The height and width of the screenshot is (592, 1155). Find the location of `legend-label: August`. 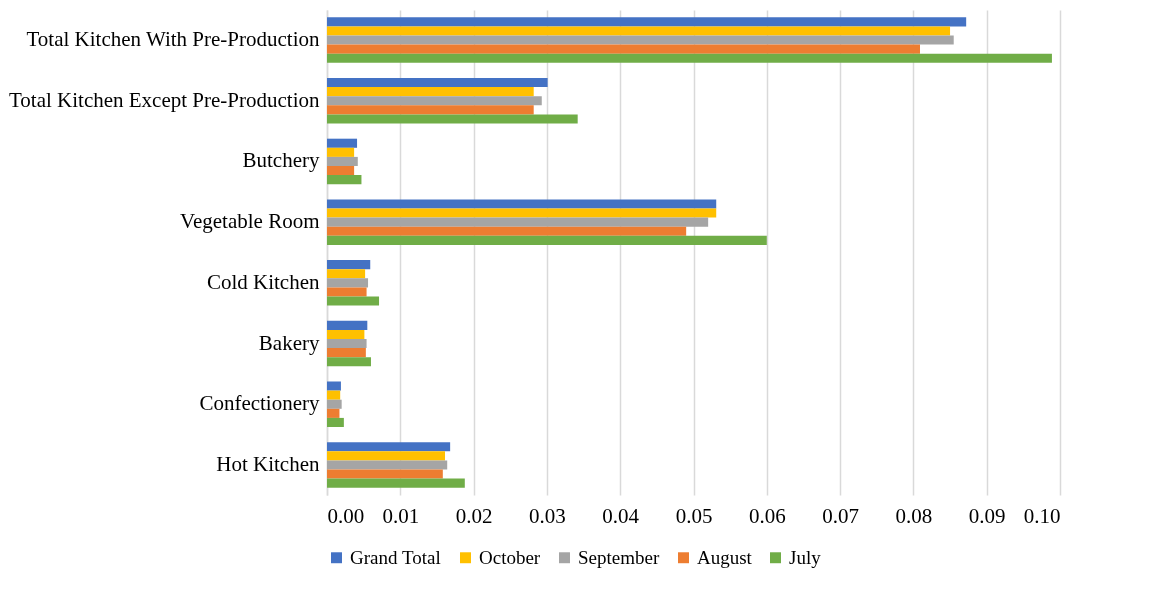

legend-label: August is located at coordinates (725, 557).